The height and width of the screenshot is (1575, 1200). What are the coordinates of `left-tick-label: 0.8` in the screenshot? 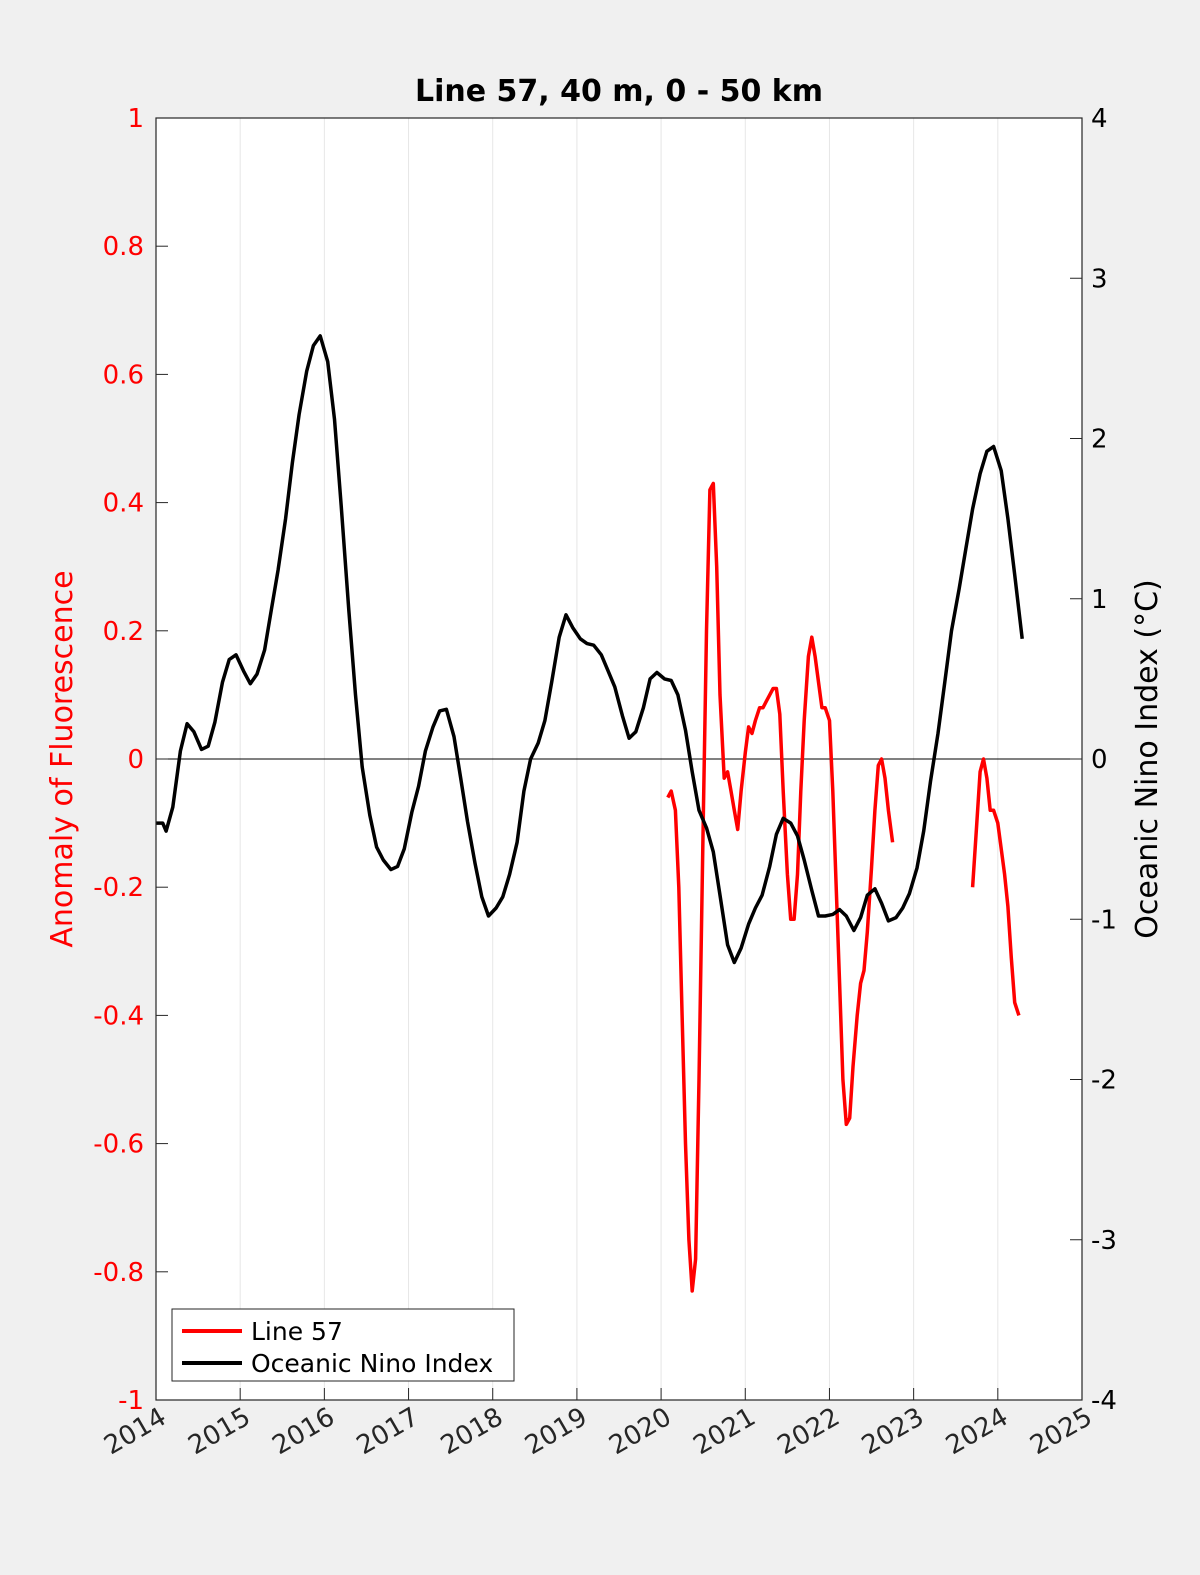 It's located at (123, 247).